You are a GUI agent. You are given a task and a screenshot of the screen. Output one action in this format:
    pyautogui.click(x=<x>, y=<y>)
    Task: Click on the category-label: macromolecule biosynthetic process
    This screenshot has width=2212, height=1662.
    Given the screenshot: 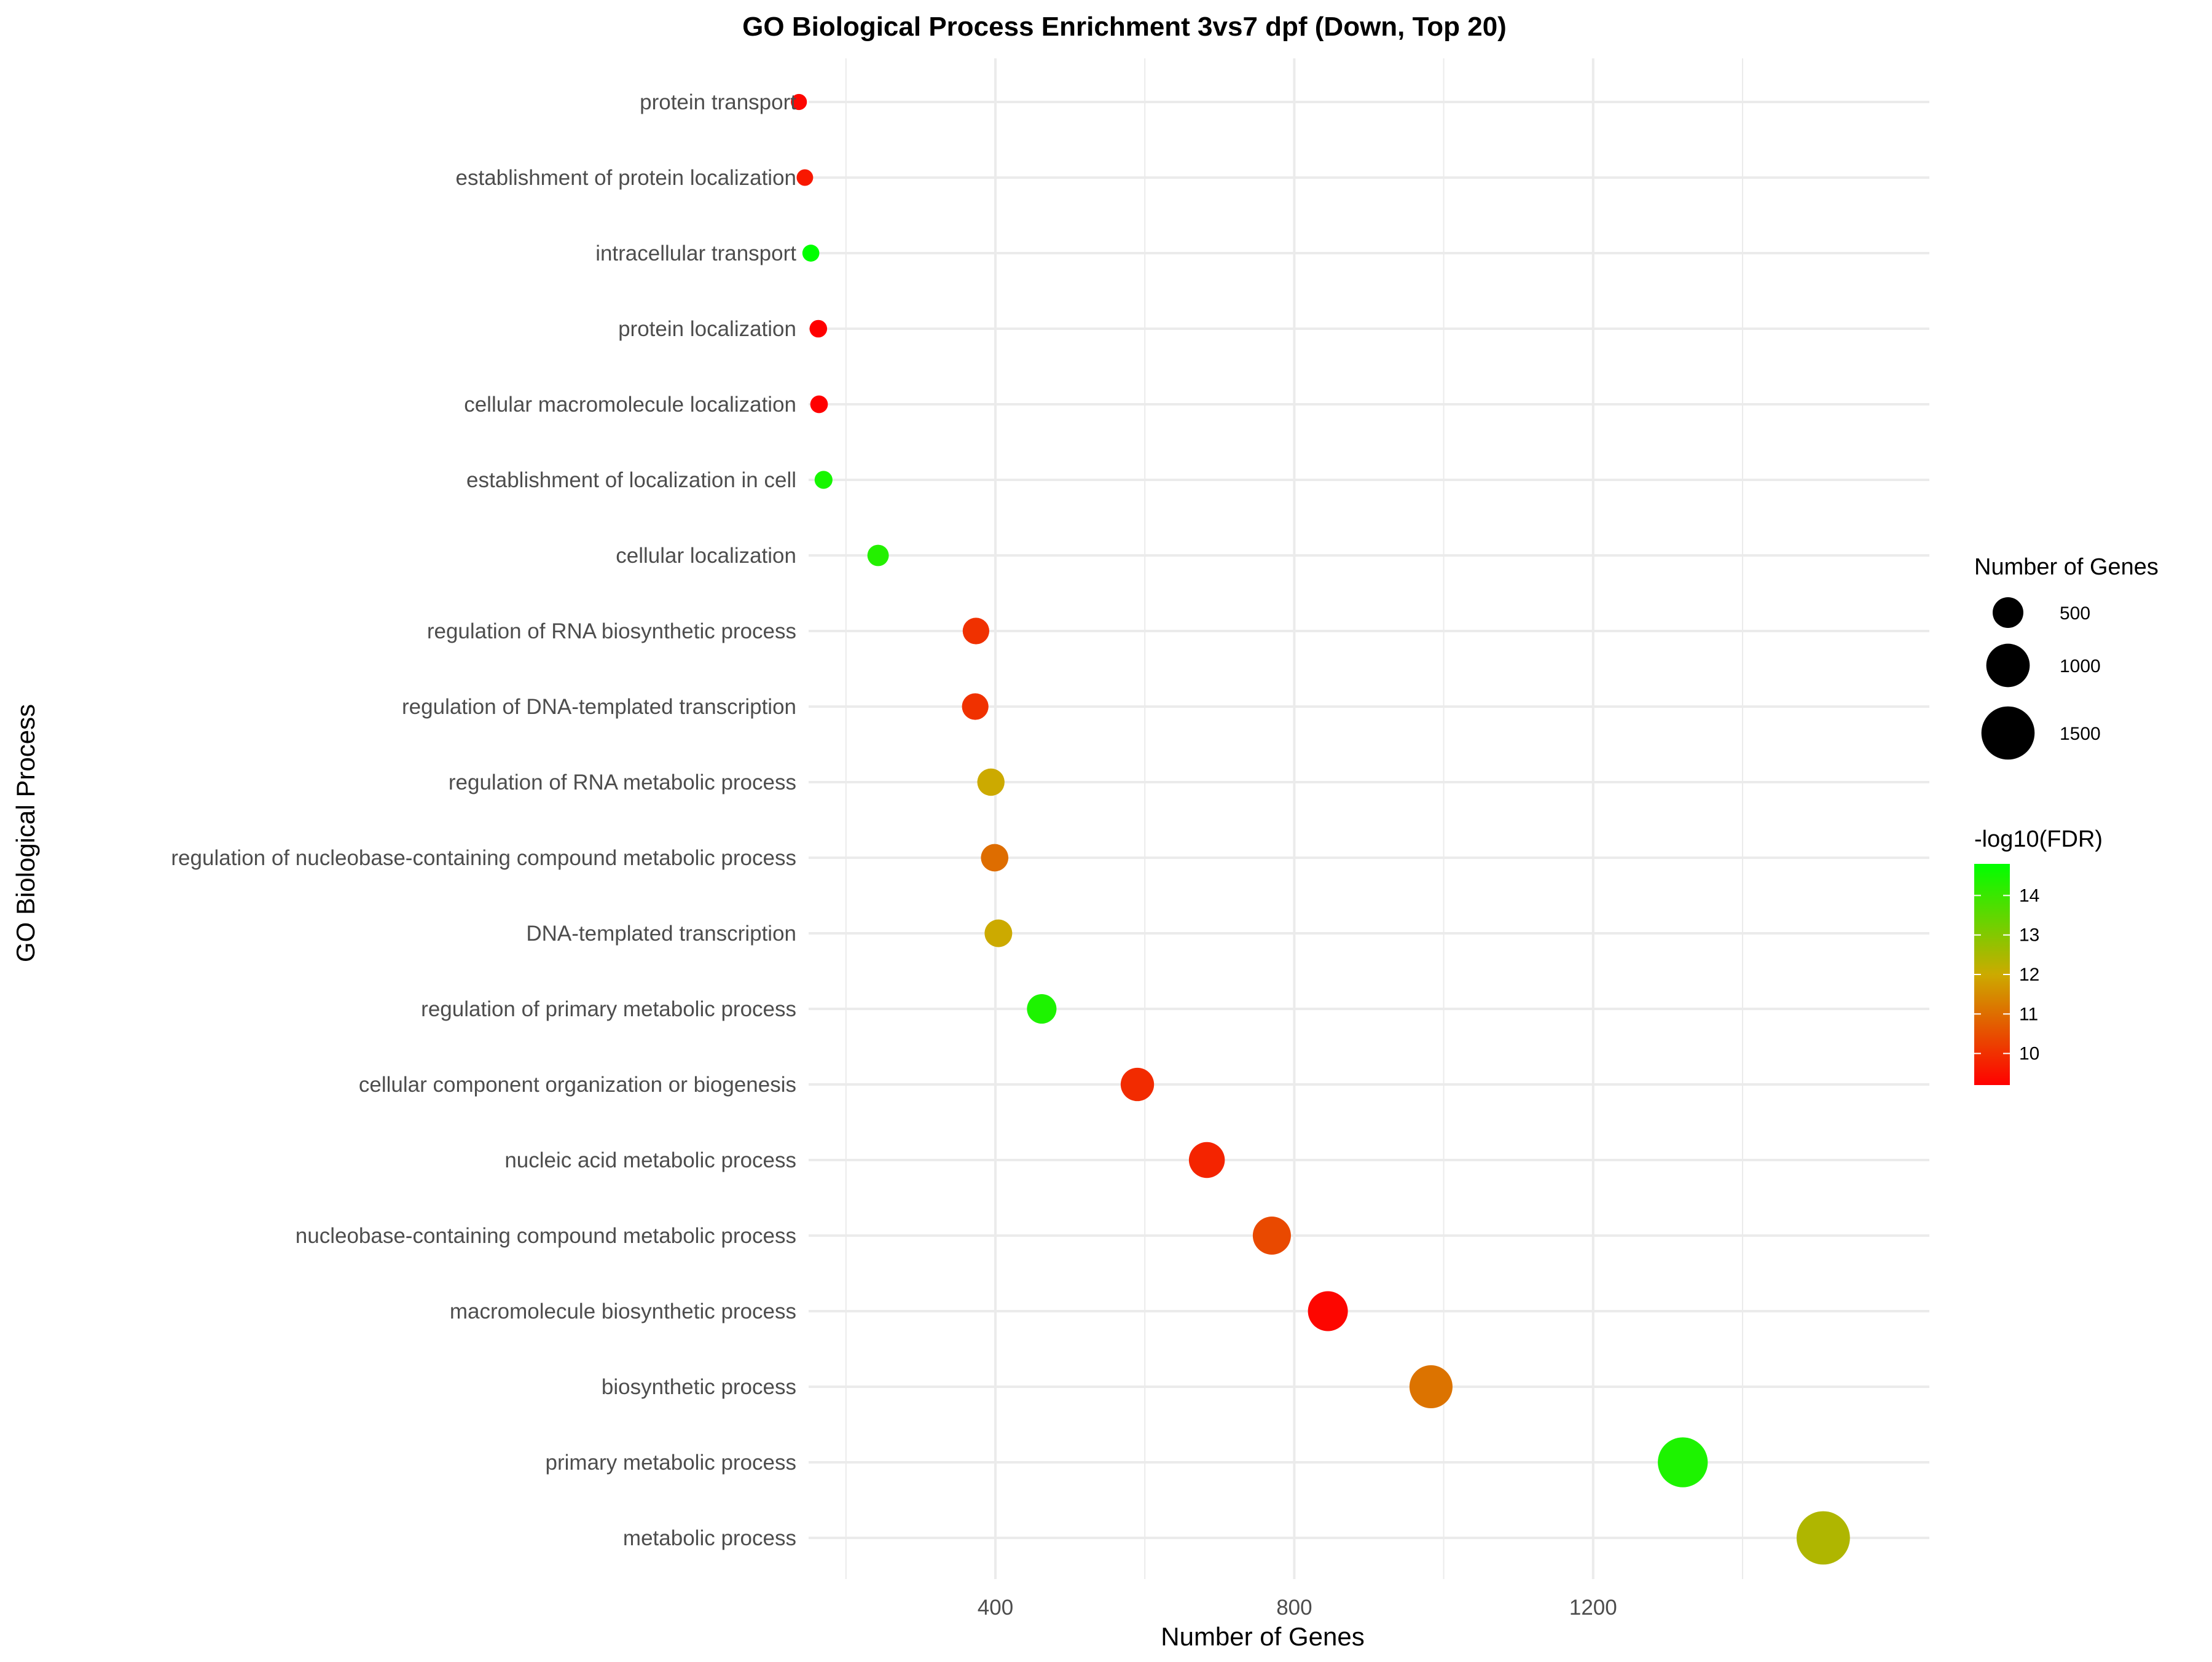 What is the action you would take?
    pyautogui.click(x=623, y=1311)
    